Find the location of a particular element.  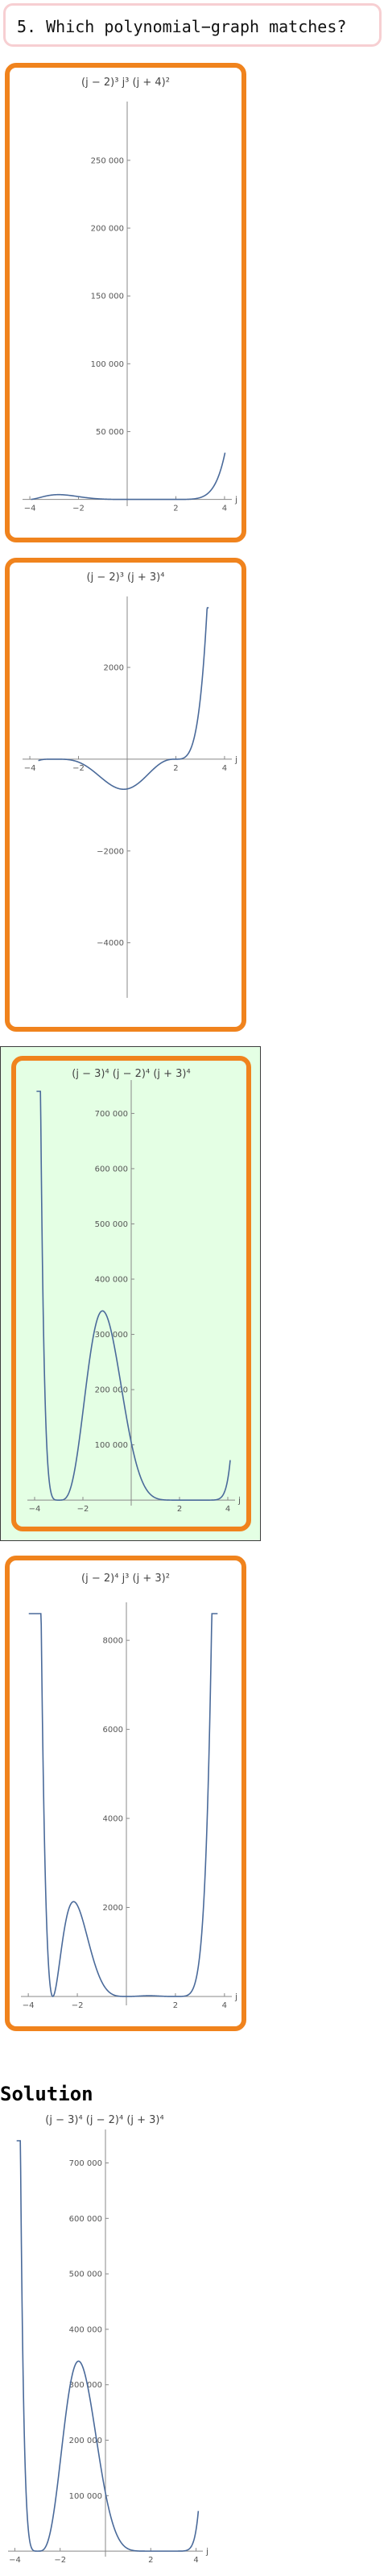

y-tick-label: 8000 is located at coordinates (113, 1641).